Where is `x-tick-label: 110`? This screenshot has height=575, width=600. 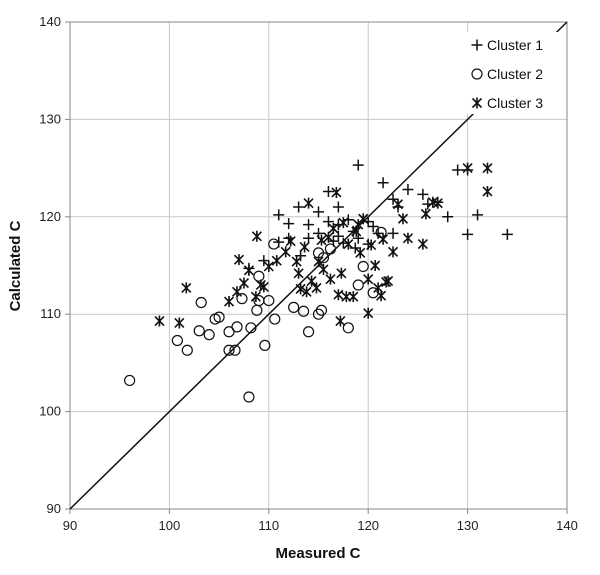 x-tick-label: 110 is located at coordinates (268, 525).